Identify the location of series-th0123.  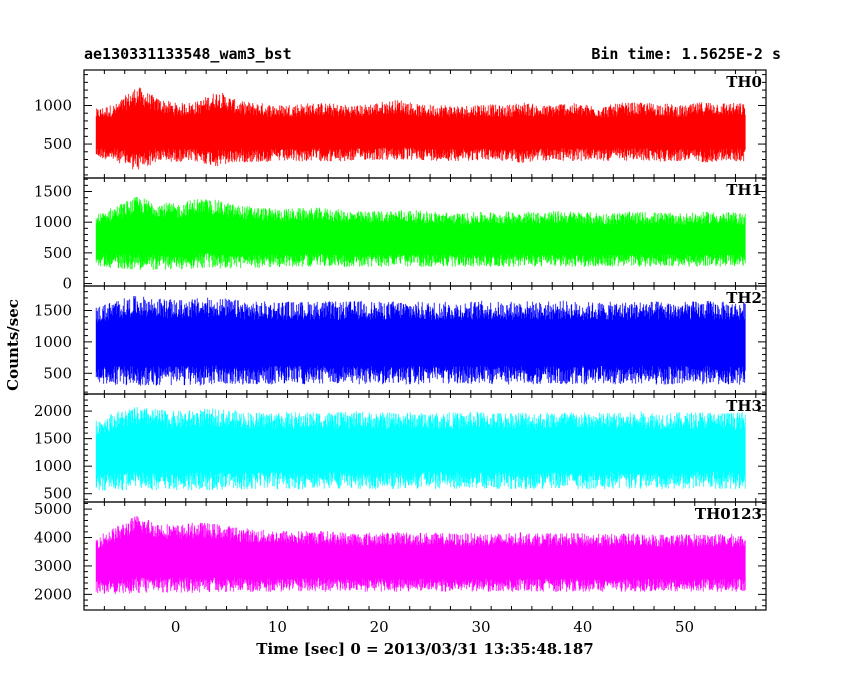
(420, 555).